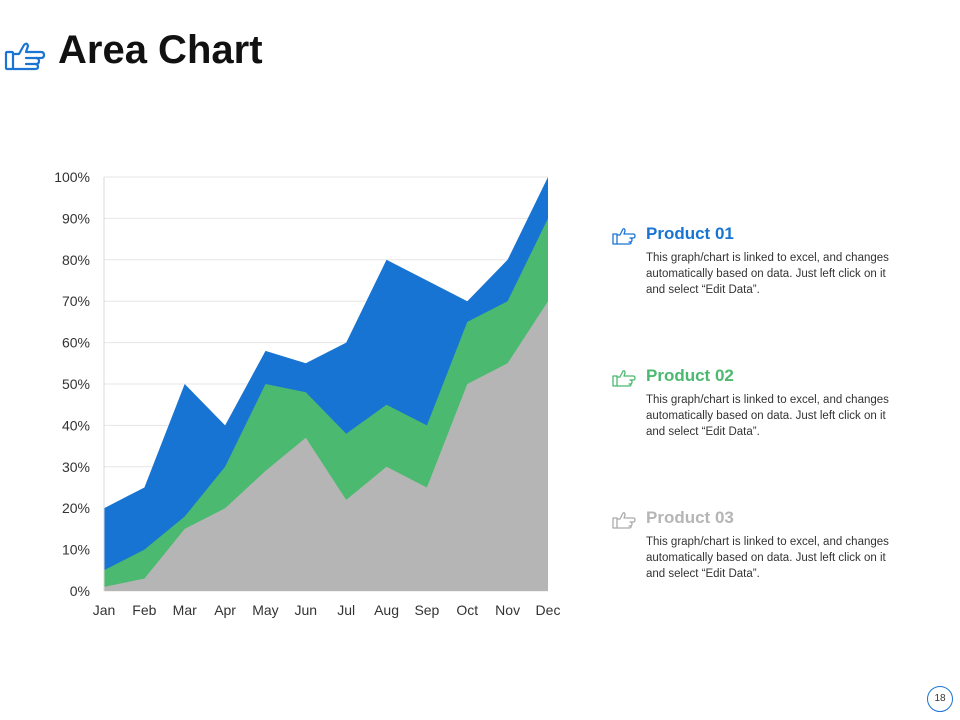  What do you see at coordinates (690, 375) in the screenshot?
I see `legend-name: Product 02` at bounding box center [690, 375].